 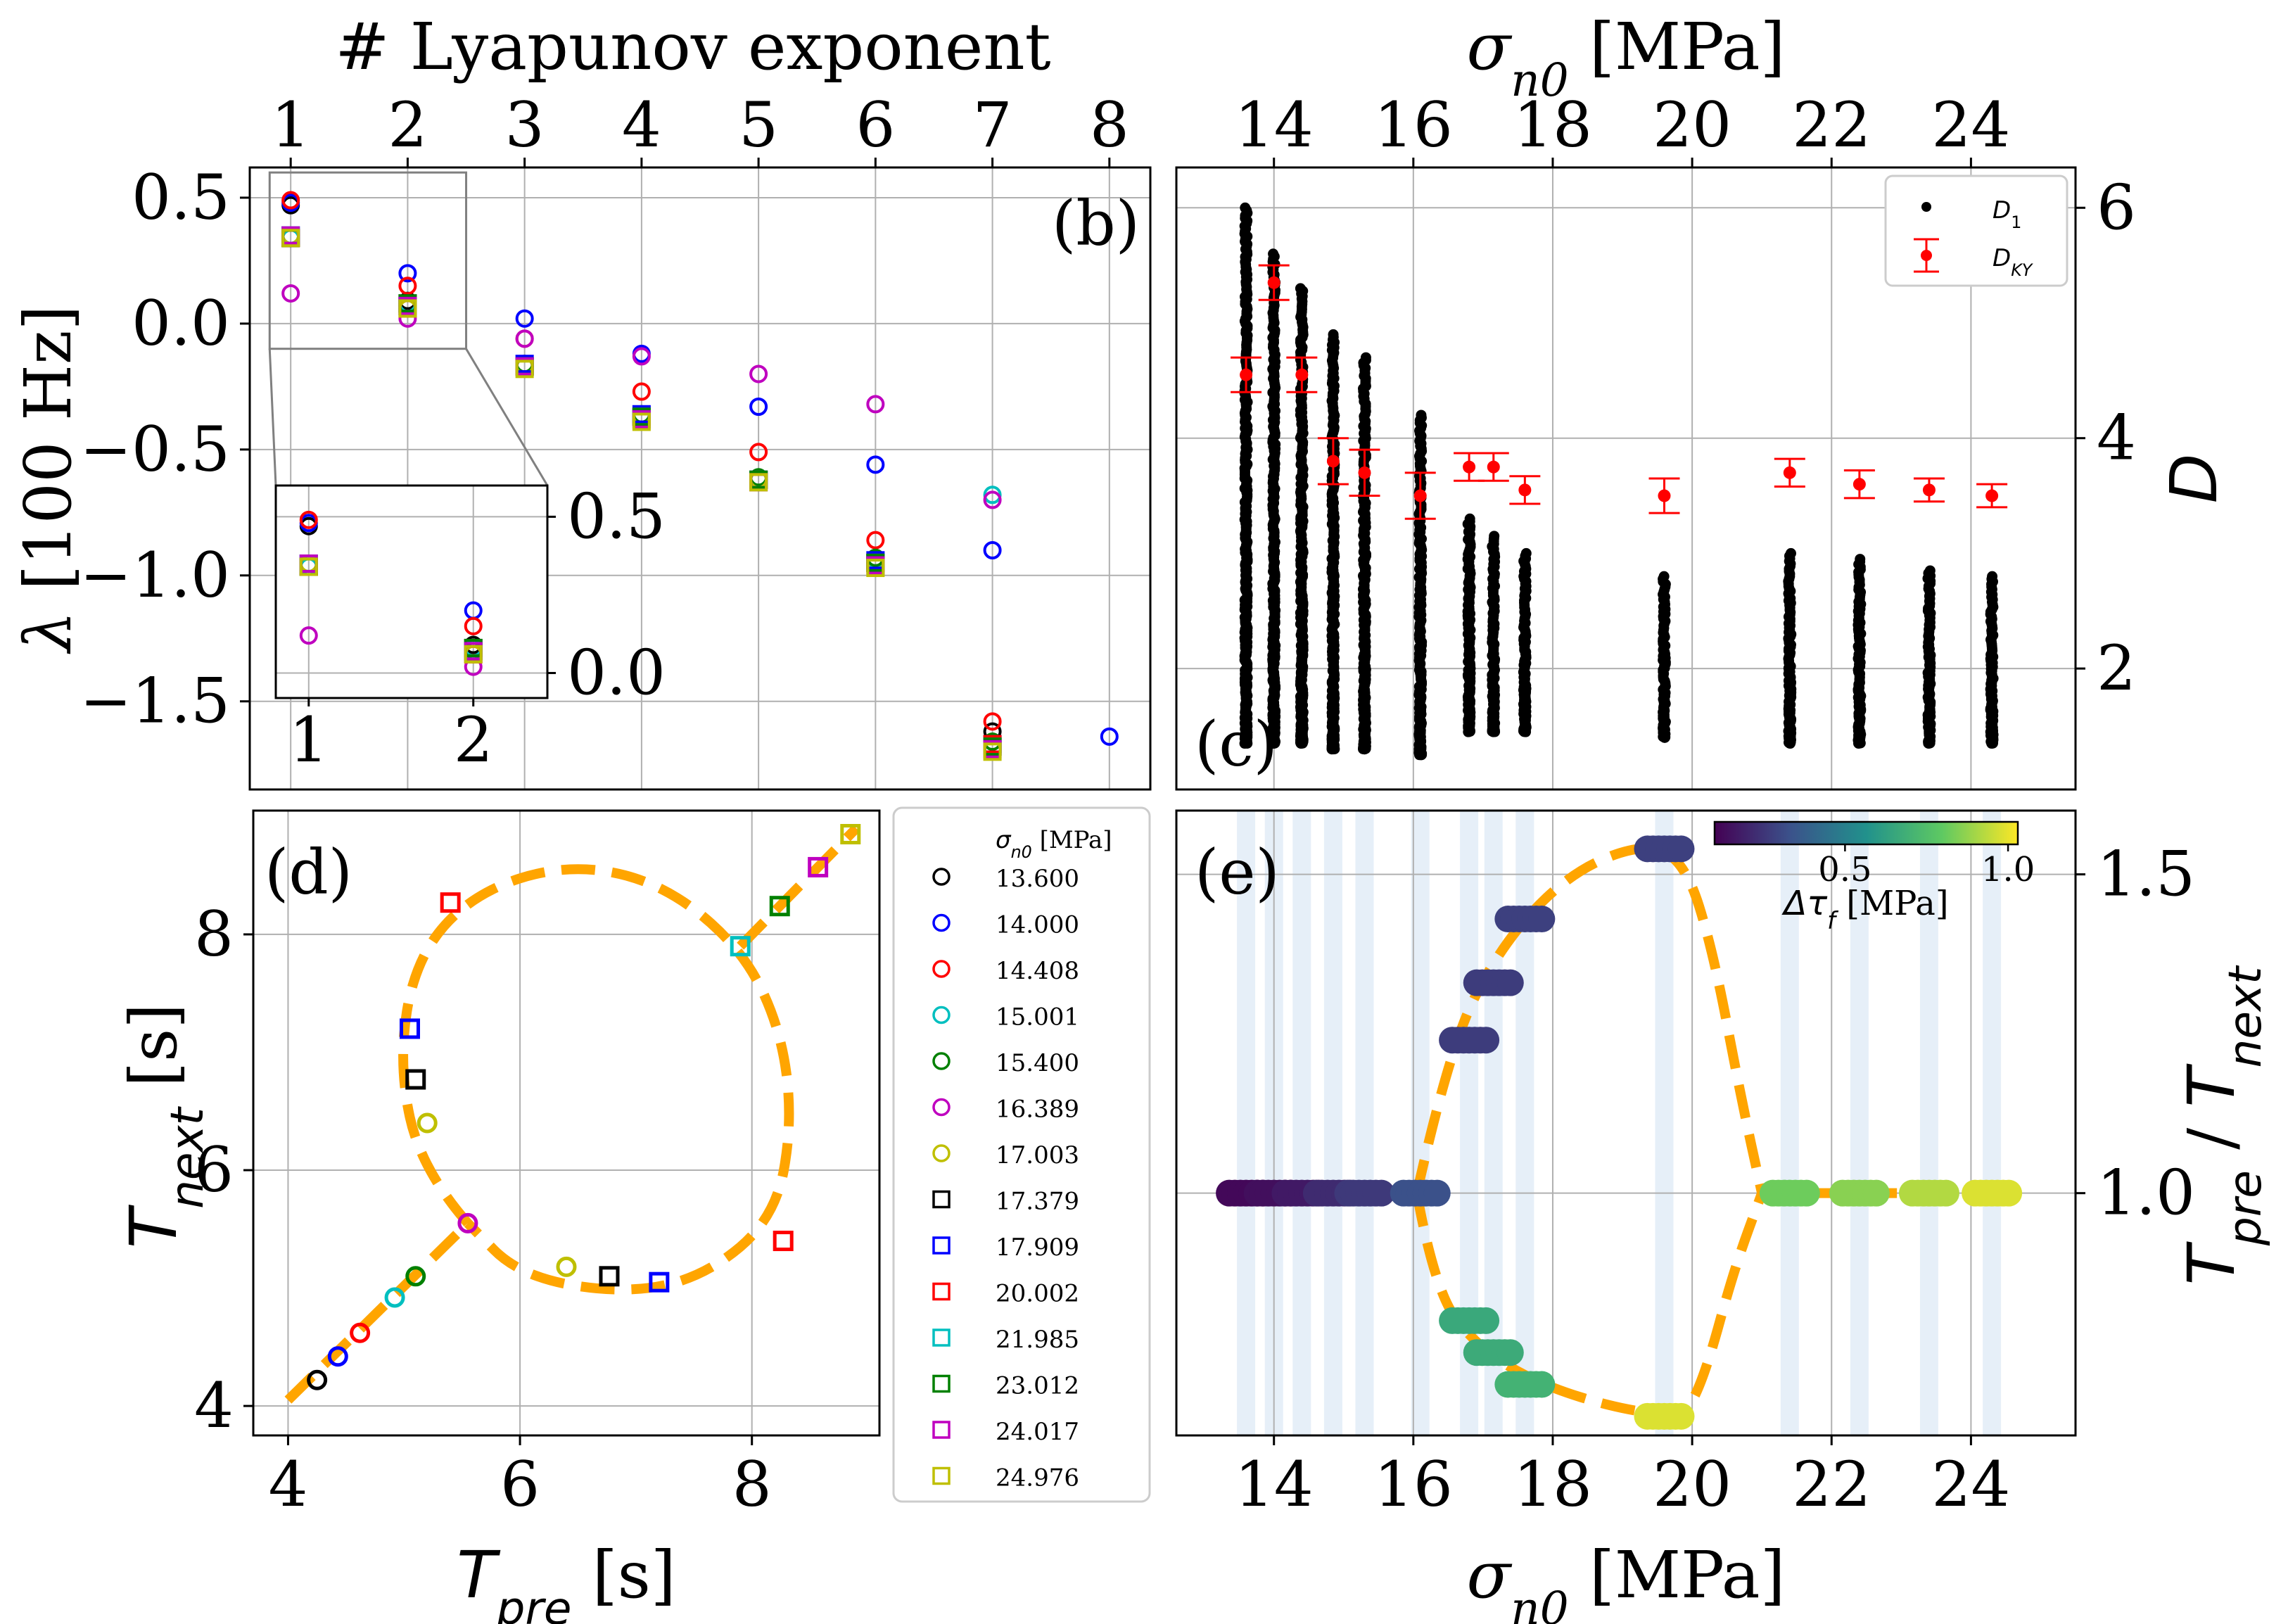 I want to click on inset-x-tick-label: 2, so click(x=473, y=740).